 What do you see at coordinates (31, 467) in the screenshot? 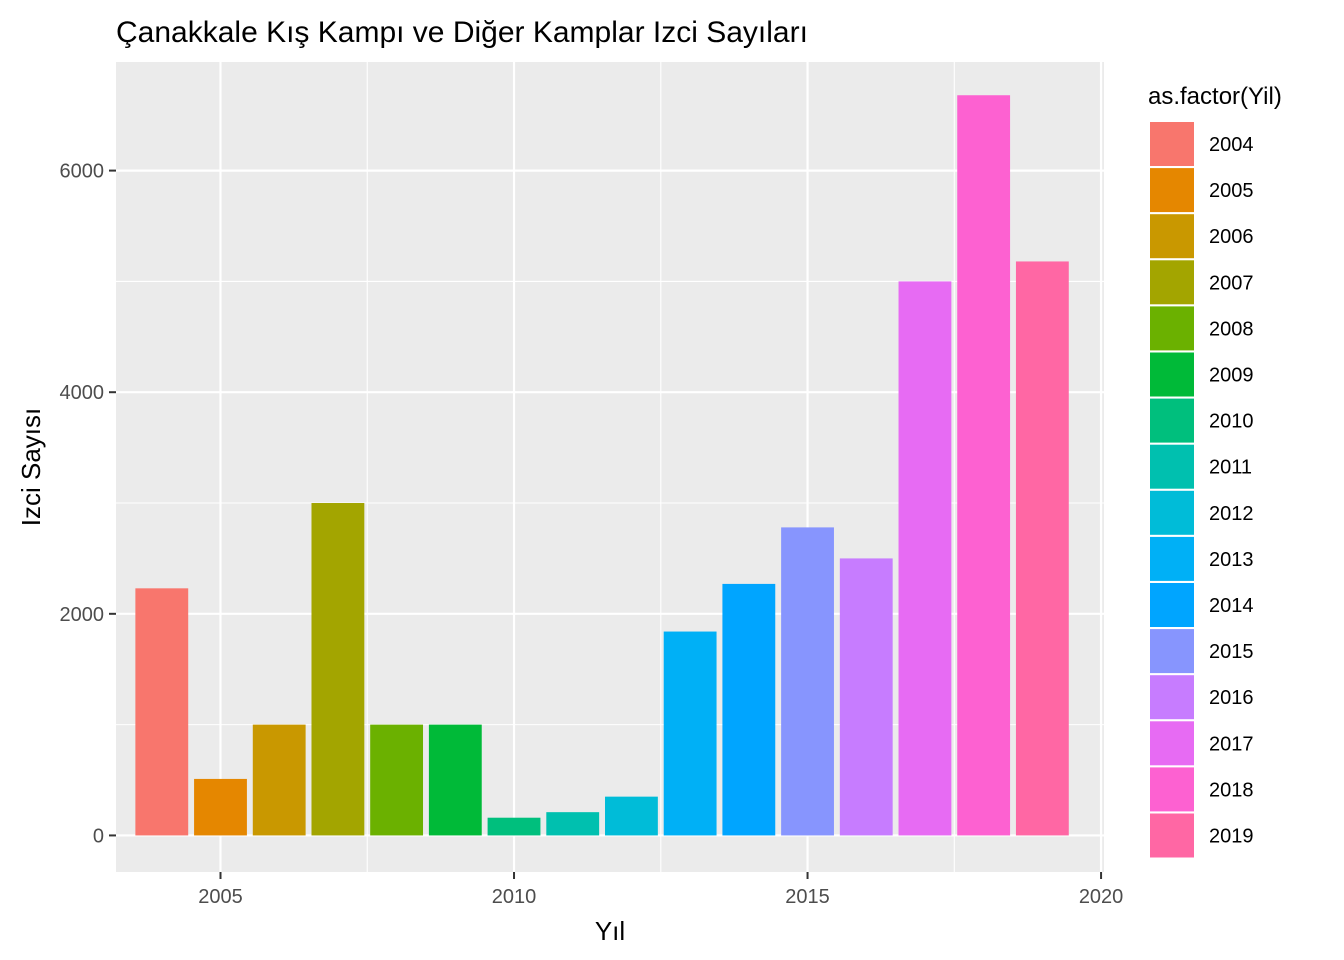
I see `y-axis-title: Izci Sayısı` at bounding box center [31, 467].